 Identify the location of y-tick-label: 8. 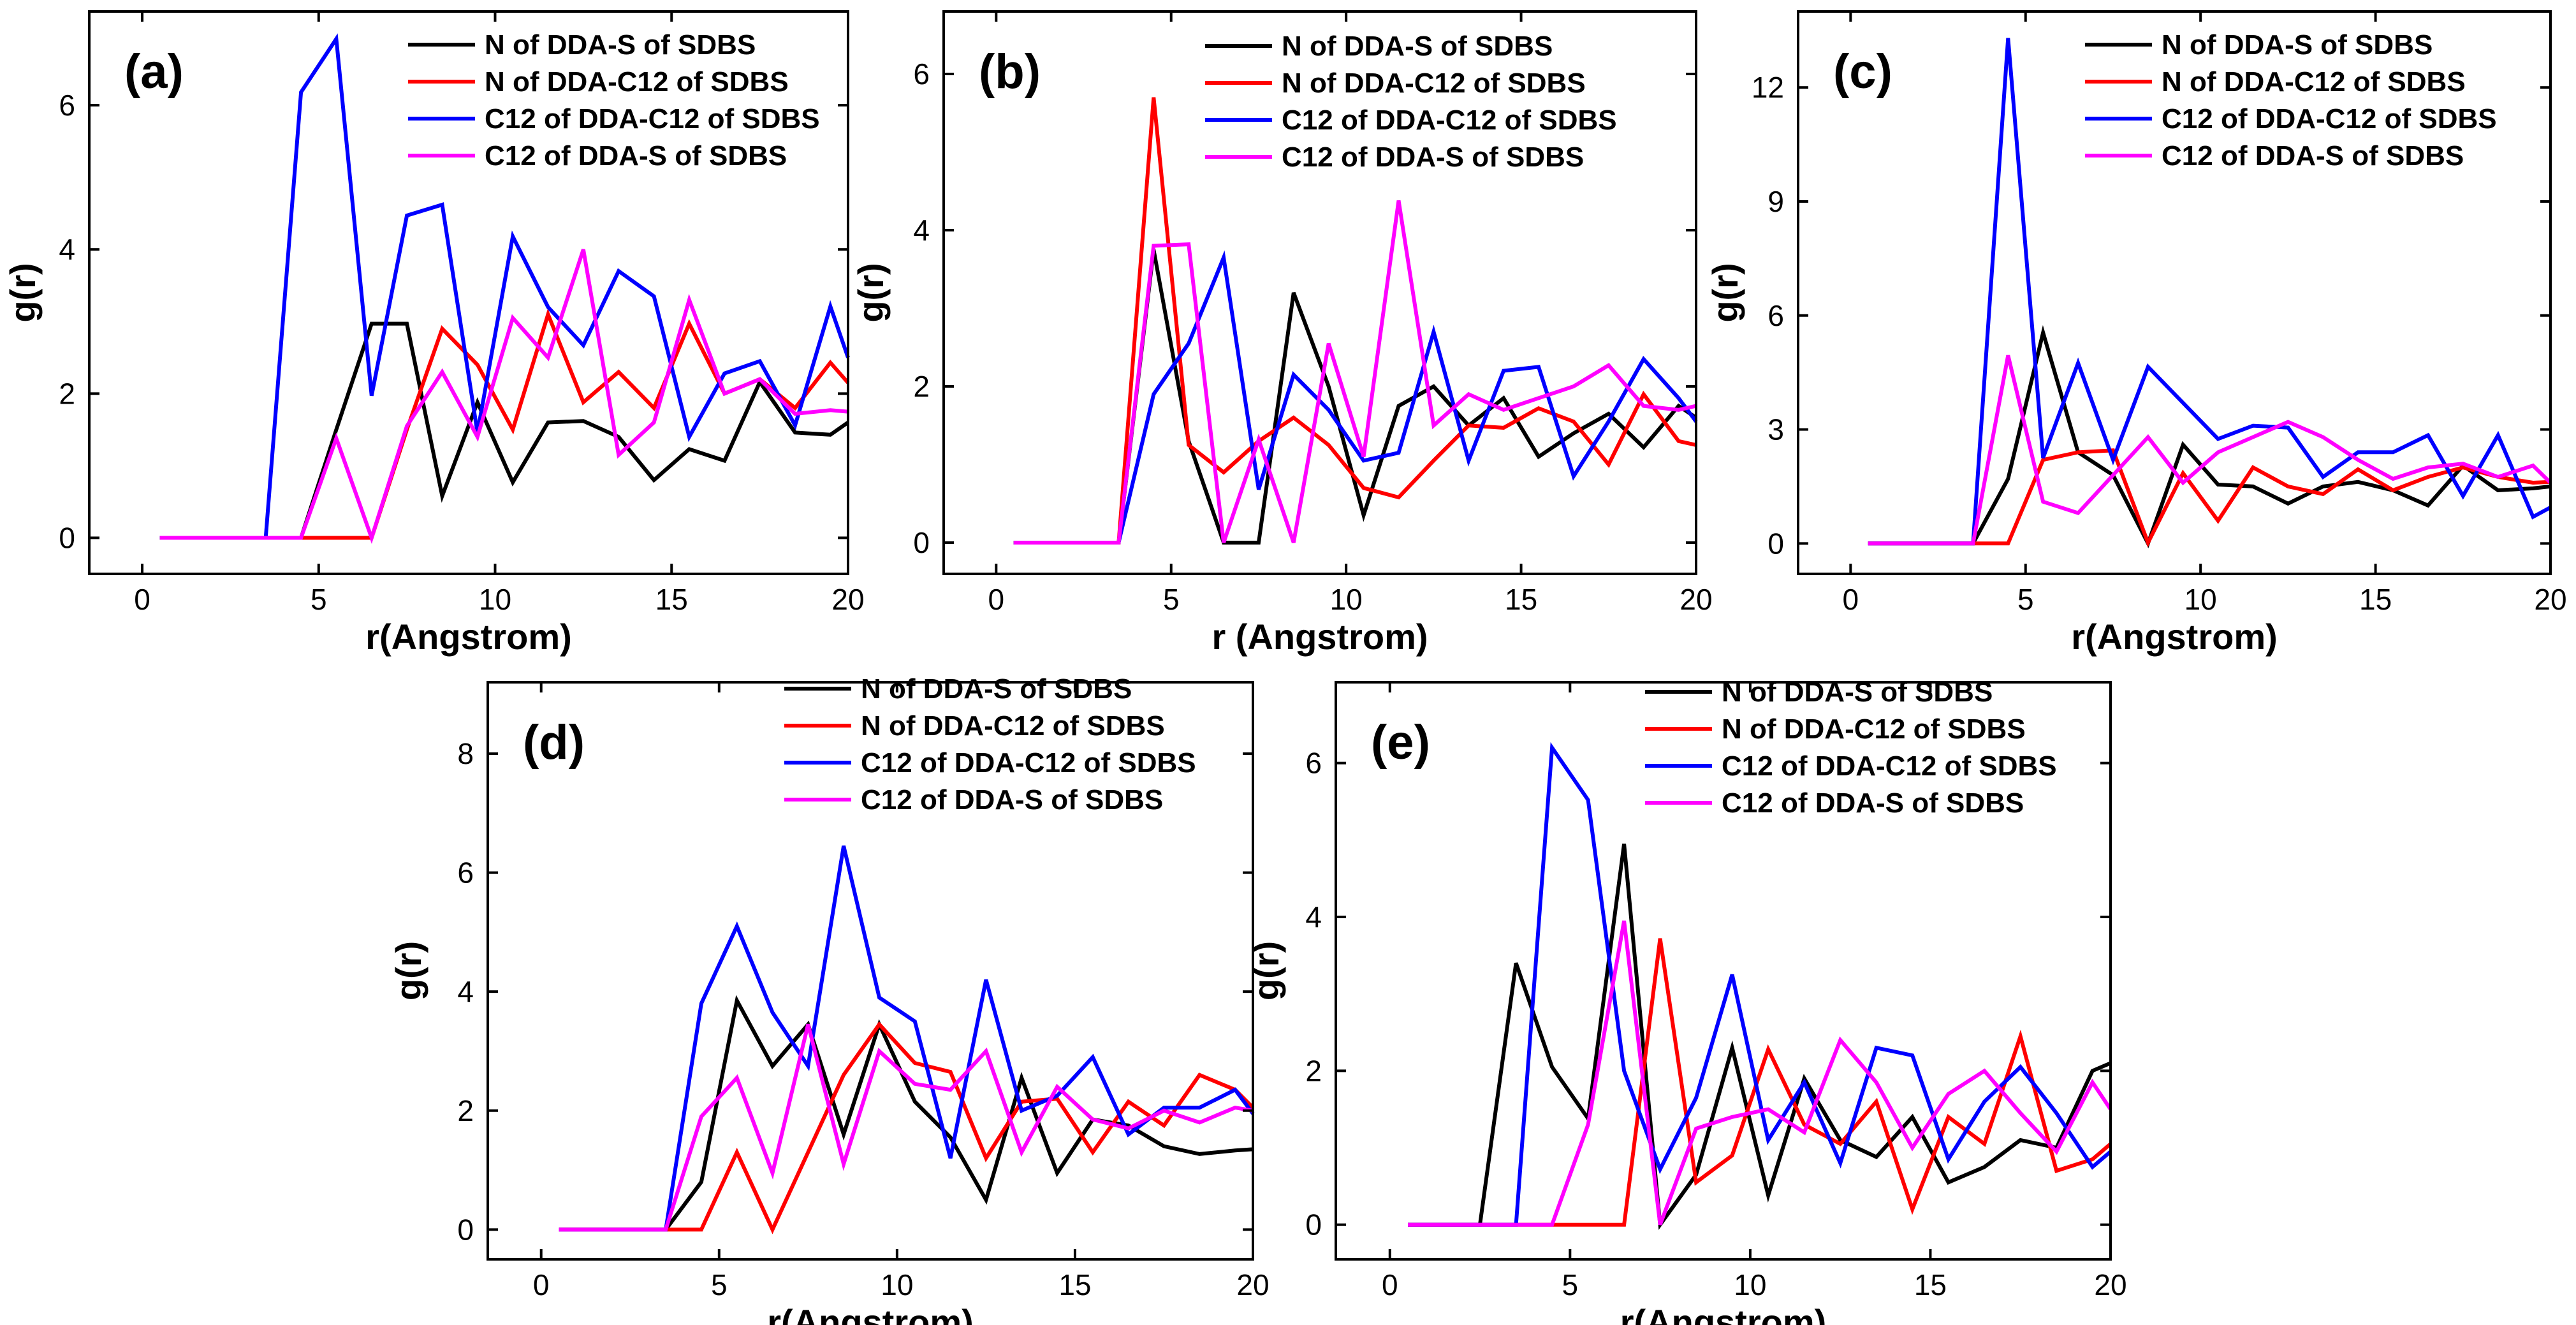
(466, 753).